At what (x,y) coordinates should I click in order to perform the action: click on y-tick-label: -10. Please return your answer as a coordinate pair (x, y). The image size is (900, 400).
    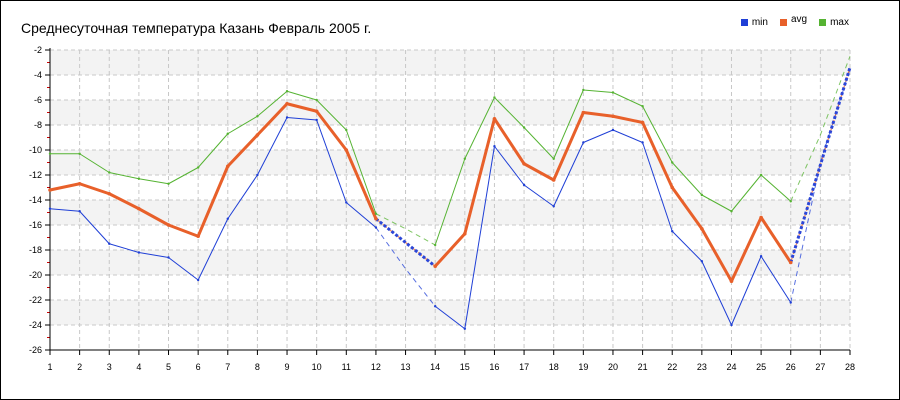
    Looking at the image, I should click on (35, 150).